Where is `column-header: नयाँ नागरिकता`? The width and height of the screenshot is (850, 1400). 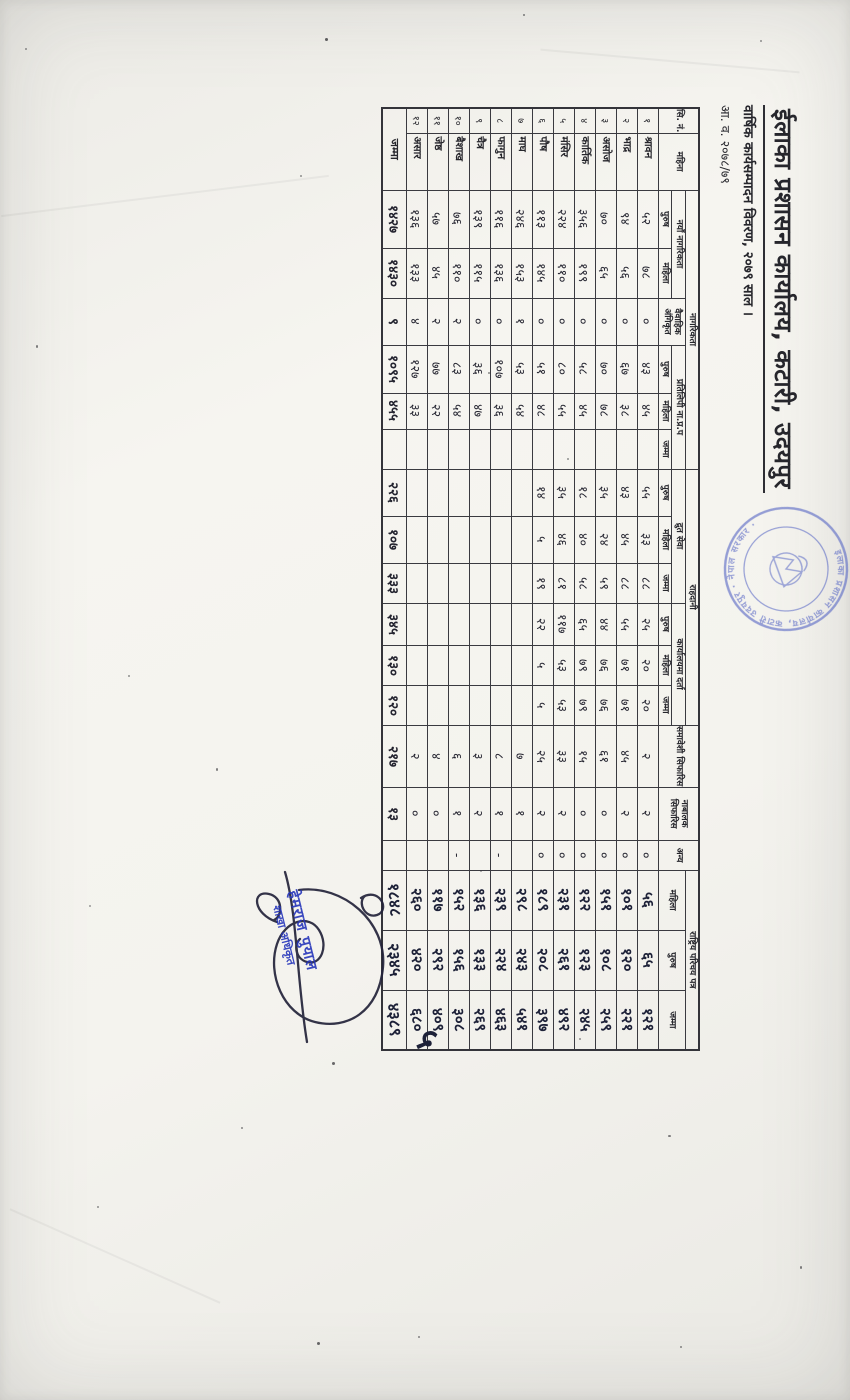 column-header: नयाँ नागरिकता is located at coordinates (678, 244).